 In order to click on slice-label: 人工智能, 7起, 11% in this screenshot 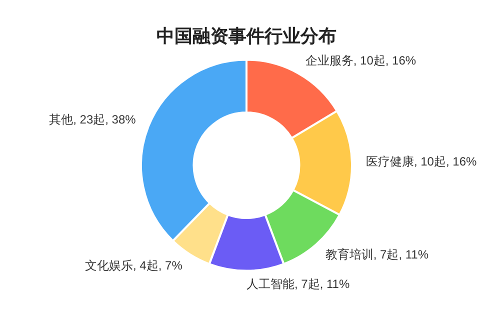, I will do `click(298, 284)`.